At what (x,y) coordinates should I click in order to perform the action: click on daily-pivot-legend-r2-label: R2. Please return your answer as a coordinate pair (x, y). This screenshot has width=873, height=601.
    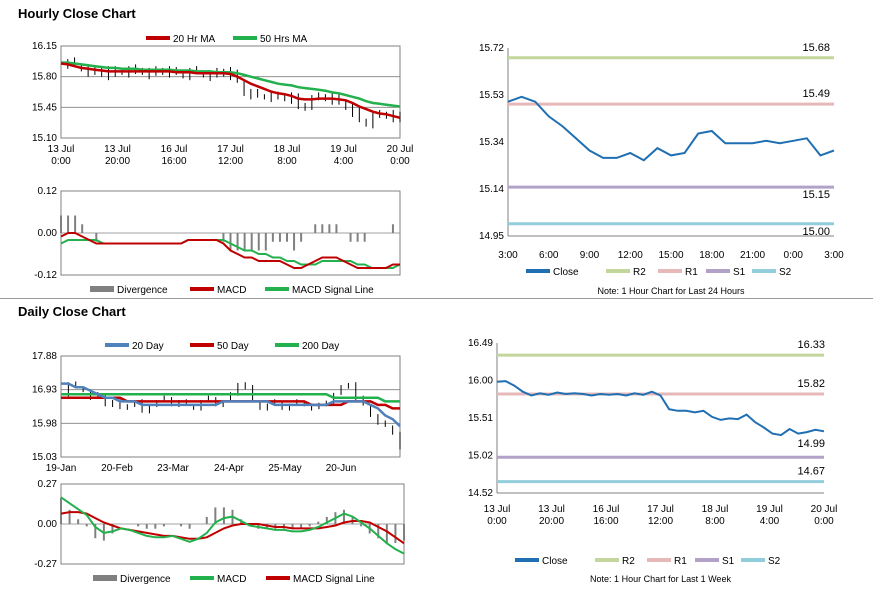
    Looking at the image, I should click on (628, 561).